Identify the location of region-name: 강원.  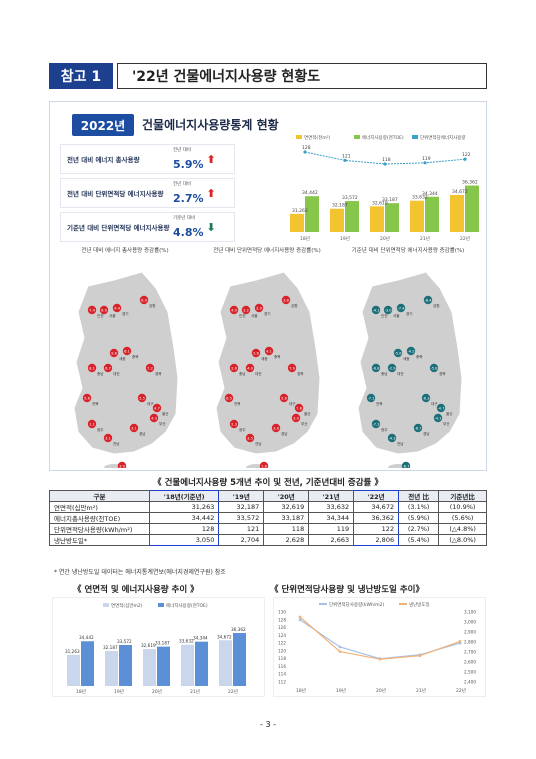
(294, 305).